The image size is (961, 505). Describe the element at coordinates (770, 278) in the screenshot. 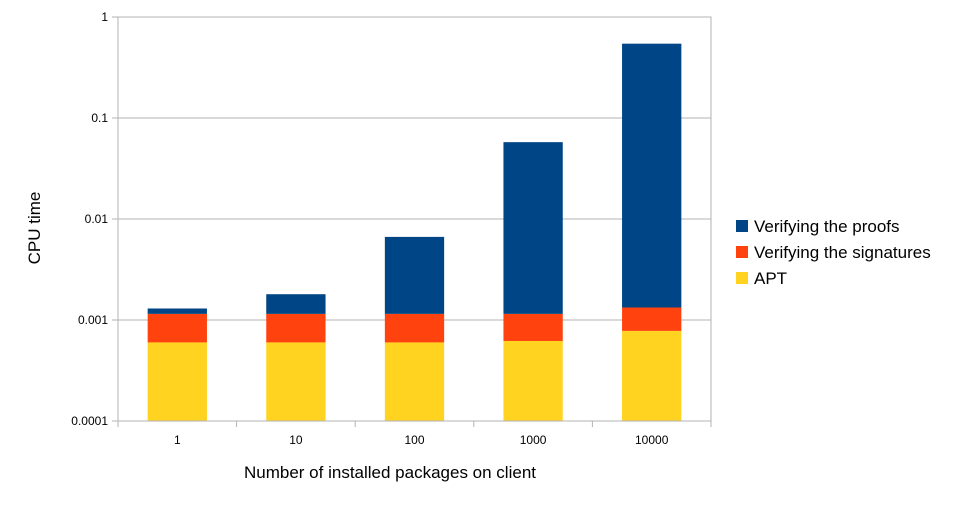

I see `legend-label: APT` at that location.